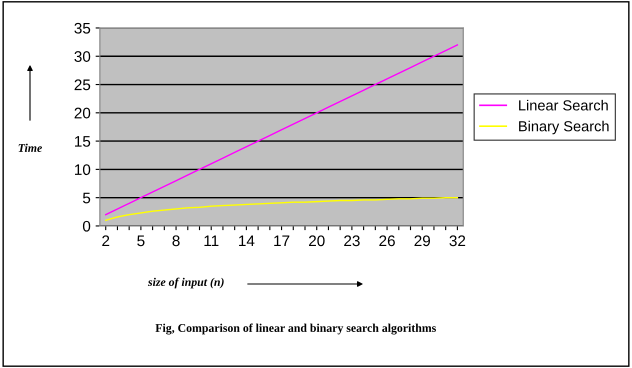 This screenshot has height=368, width=632. Describe the element at coordinates (211, 241) in the screenshot. I see `x-tick-label: 11` at that location.